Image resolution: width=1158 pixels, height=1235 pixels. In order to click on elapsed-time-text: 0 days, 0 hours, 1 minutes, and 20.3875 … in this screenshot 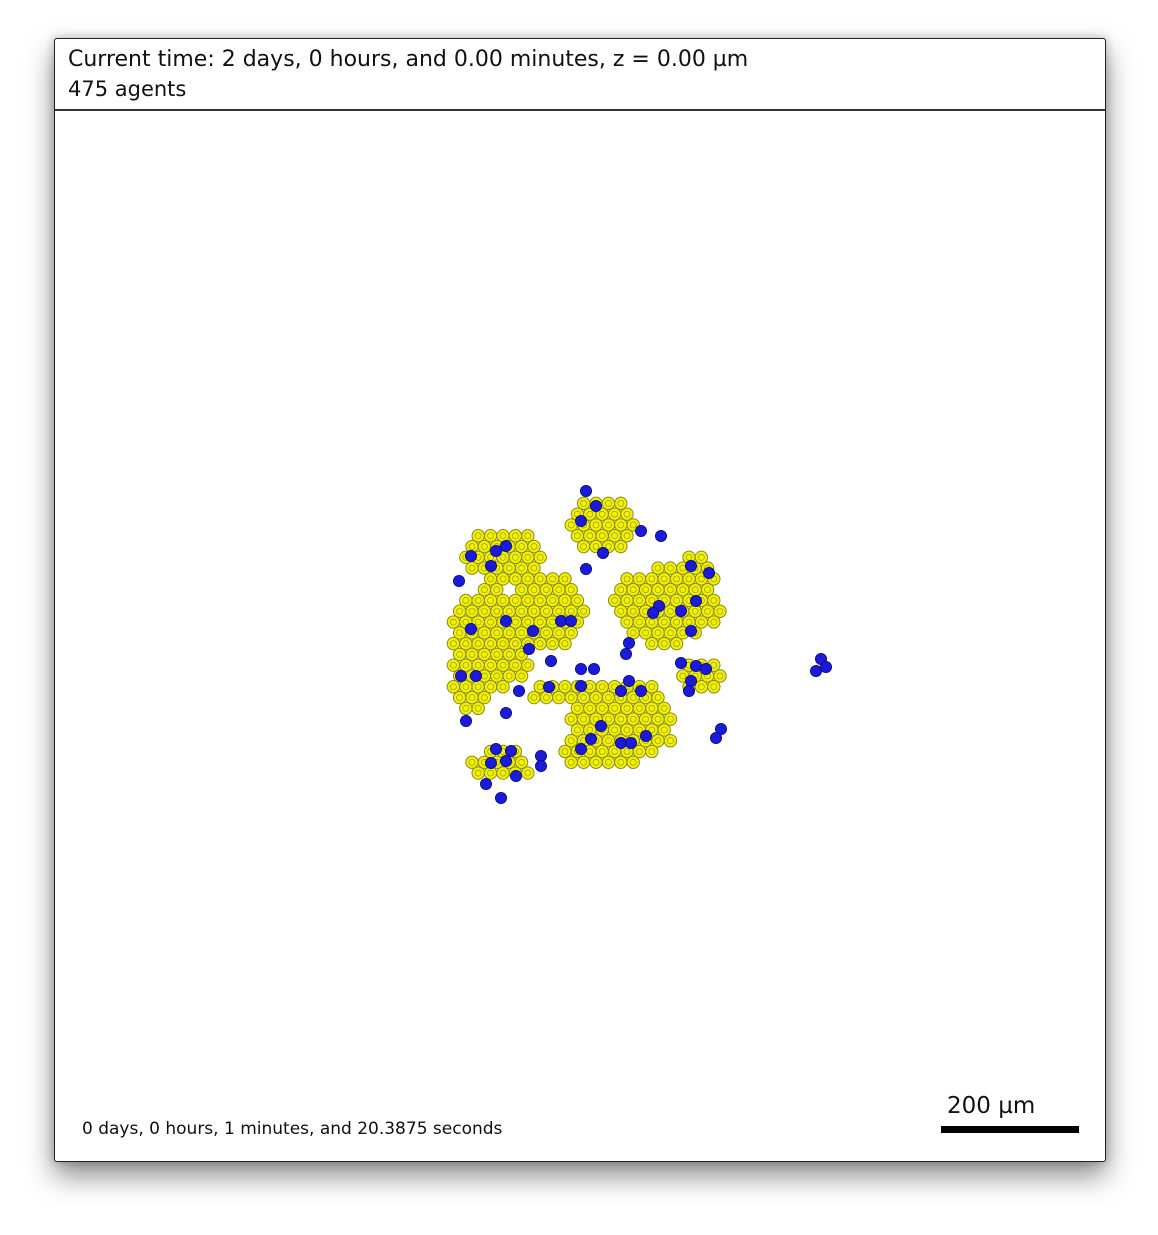, I will do `click(292, 1129)`.